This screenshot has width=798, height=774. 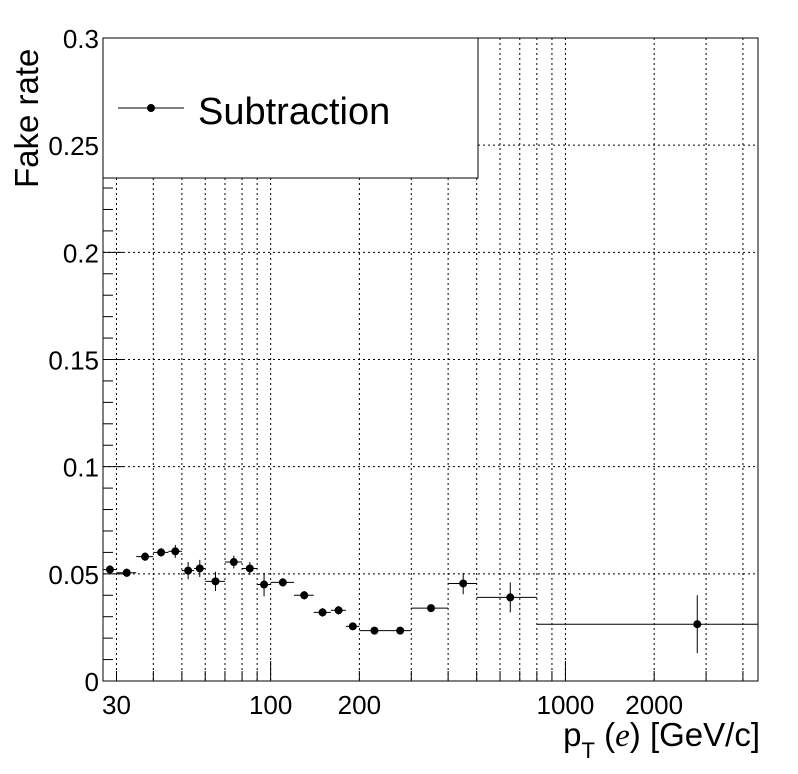 What do you see at coordinates (81, 253) in the screenshot?
I see `y-tick-label: 0.2` at bounding box center [81, 253].